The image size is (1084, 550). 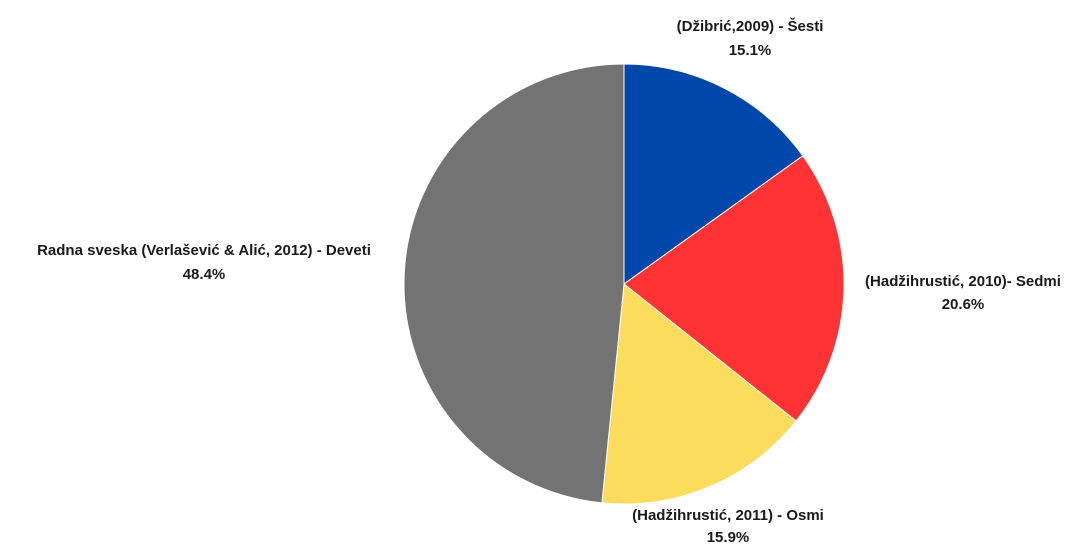 I want to click on slice-percent-sesti: 15.1%, so click(x=750, y=50).